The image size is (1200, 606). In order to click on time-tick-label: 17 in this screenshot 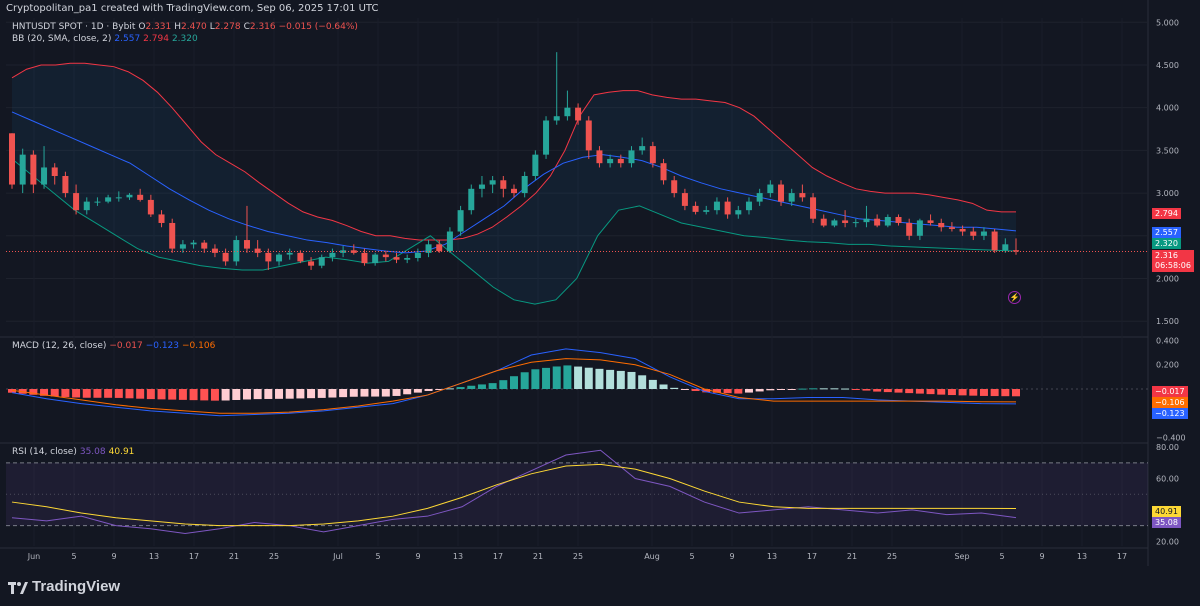, I will do `click(498, 556)`.